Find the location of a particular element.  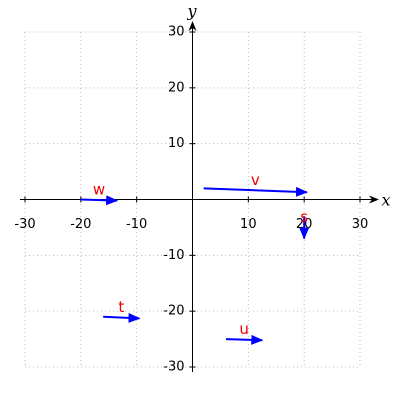

x-tick-label: -20 is located at coordinates (80, 224).